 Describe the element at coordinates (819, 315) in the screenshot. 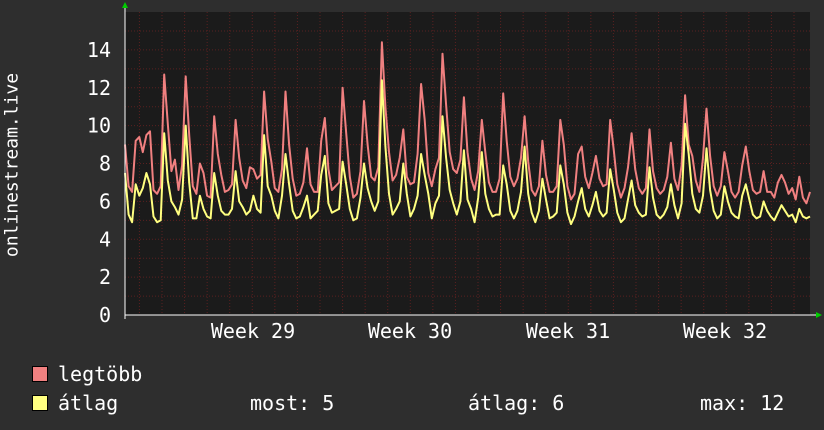

I see `x-axis-arrow` at that location.